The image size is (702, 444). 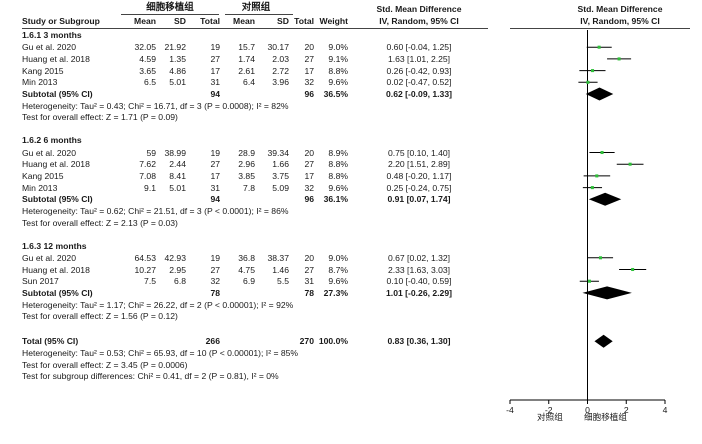 I want to click on subtotal-ci: 1.01 [-0.26, 2.29], so click(x=419, y=292).